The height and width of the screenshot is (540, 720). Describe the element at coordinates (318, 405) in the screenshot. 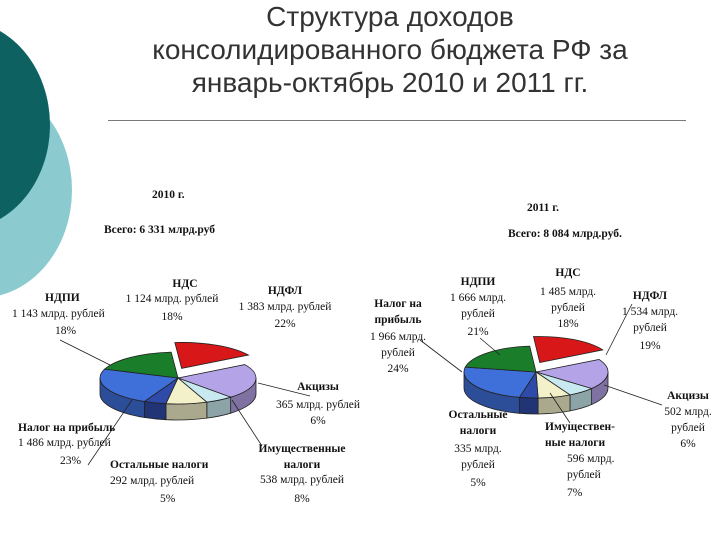

I see `slice-amount: 365 млрд. рублей` at that location.